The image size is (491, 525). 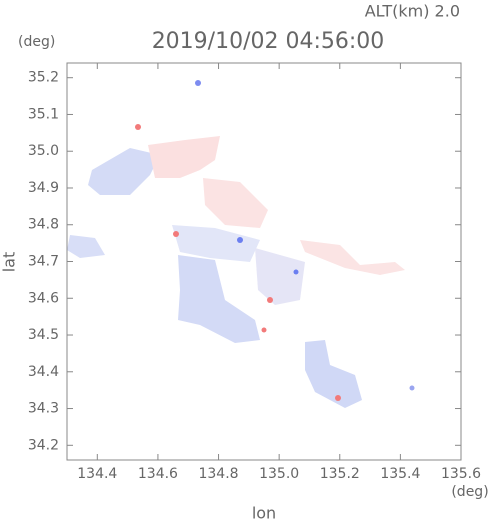 I want to click on x-tick-label: 135.4, so click(x=400, y=474).